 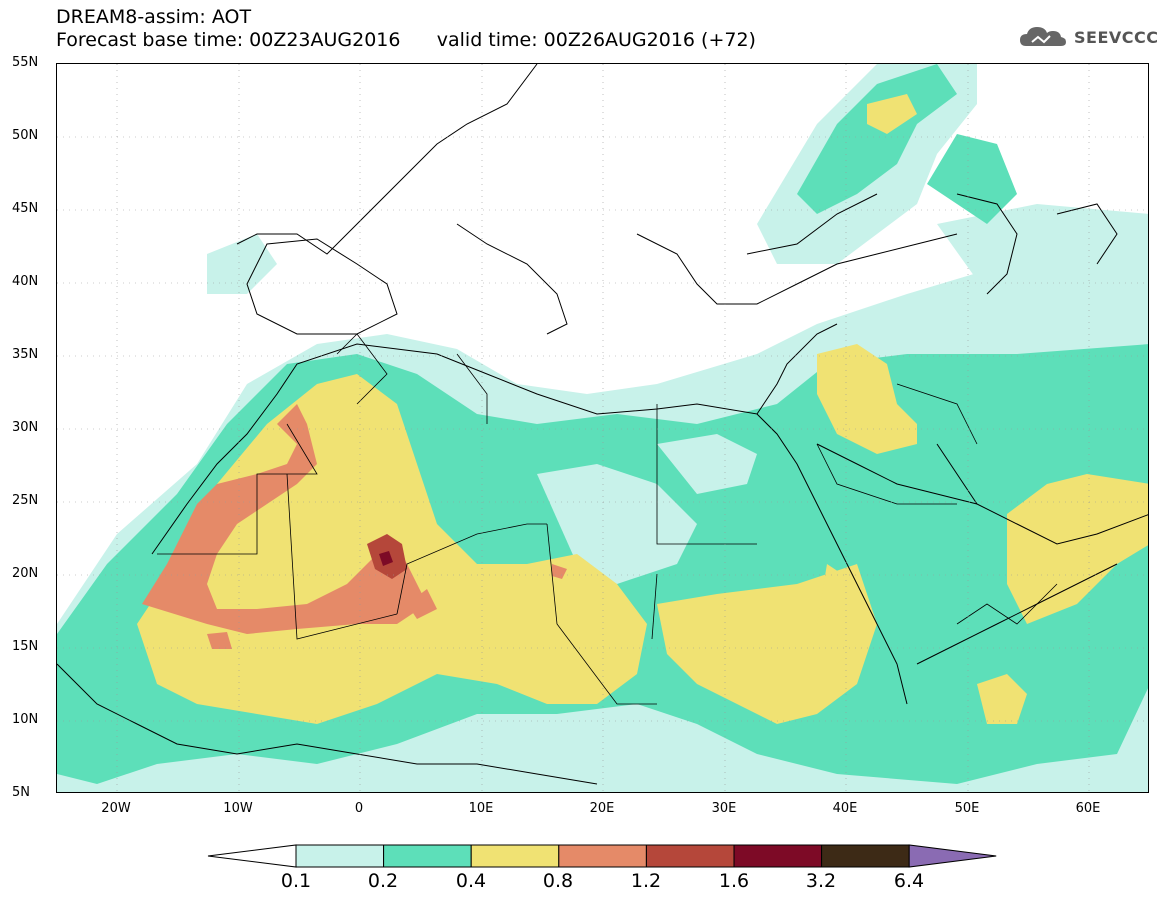 I want to click on lat-label-20n: 20N, so click(x=25, y=573).